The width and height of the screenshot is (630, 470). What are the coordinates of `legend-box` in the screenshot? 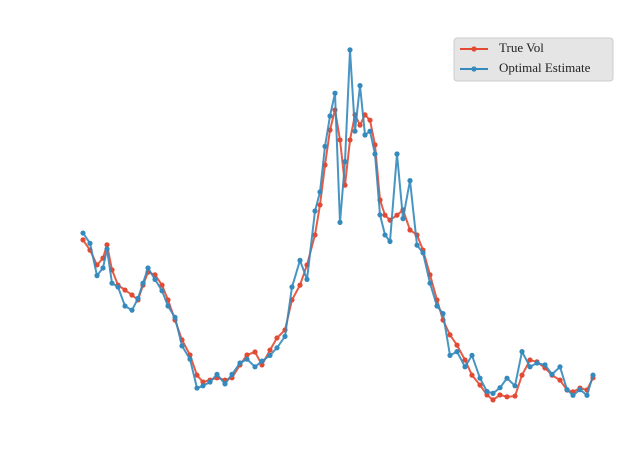 It's located at (533, 59).